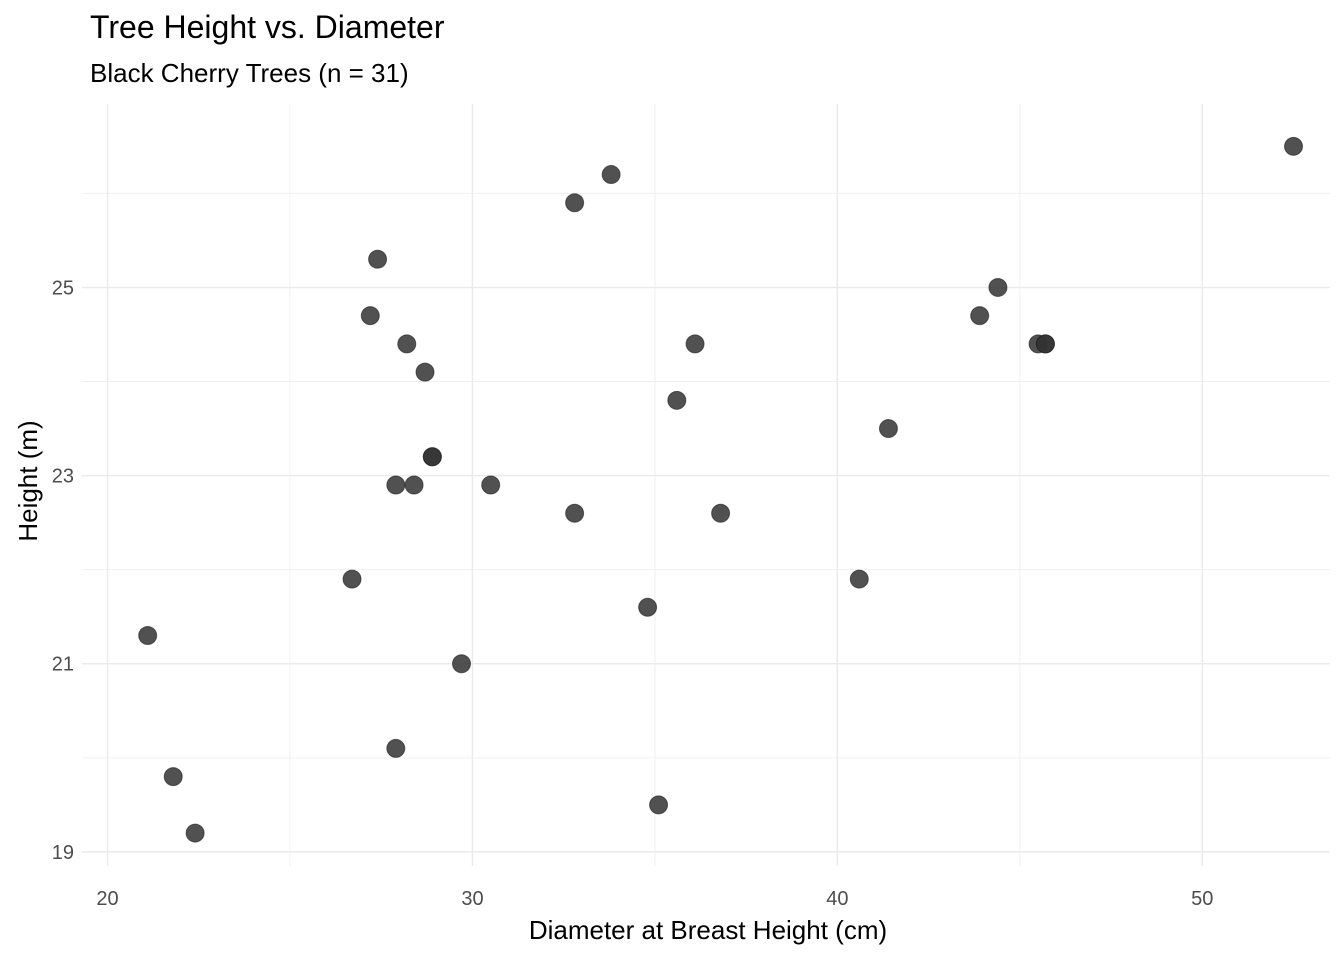 This screenshot has height=960, width=1344. What do you see at coordinates (107, 899) in the screenshot?
I see `x-tick-label: 20` at bounding box center [107, 899].